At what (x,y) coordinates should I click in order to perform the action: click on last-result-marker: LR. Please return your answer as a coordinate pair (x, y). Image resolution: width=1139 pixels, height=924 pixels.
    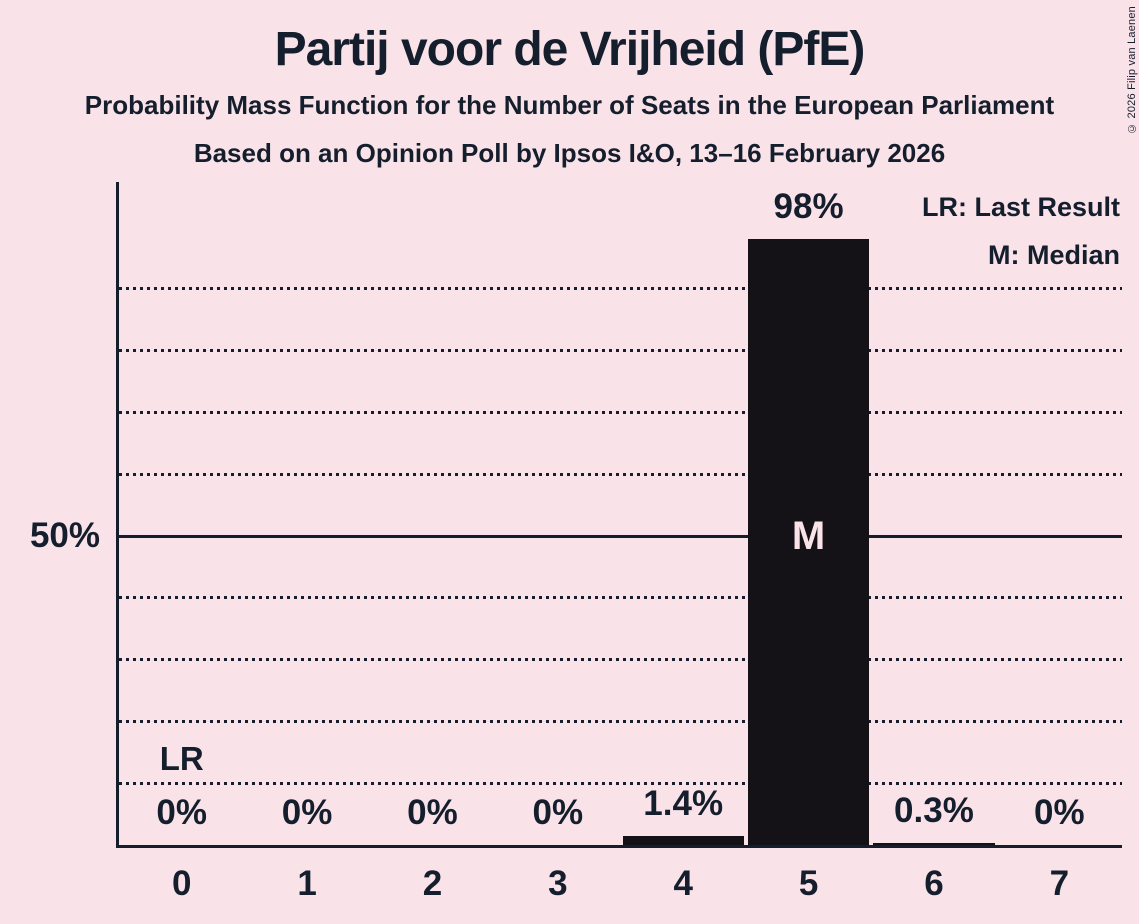
    Looking at the image, I should click on (181, 758).